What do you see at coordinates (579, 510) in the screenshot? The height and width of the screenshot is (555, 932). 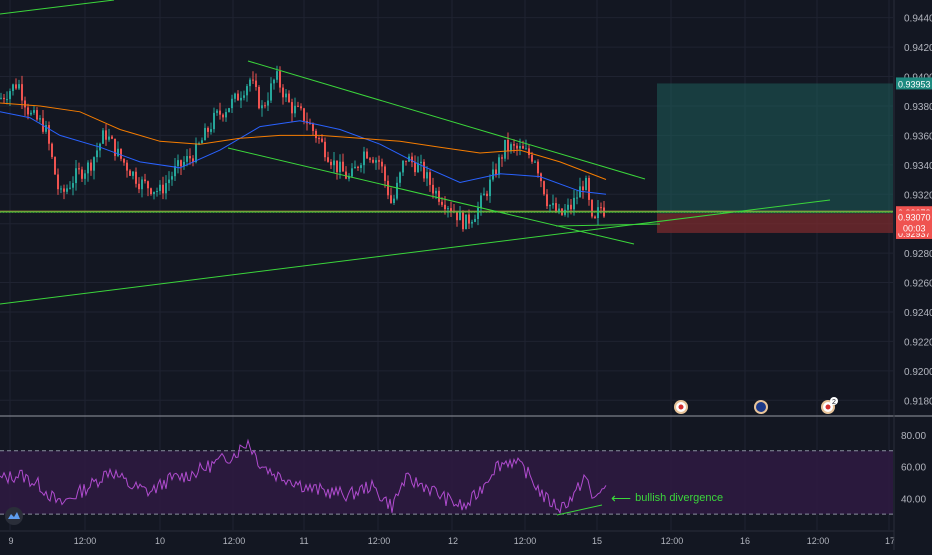 I see `divergence-line` at bounding box center [579, 510].